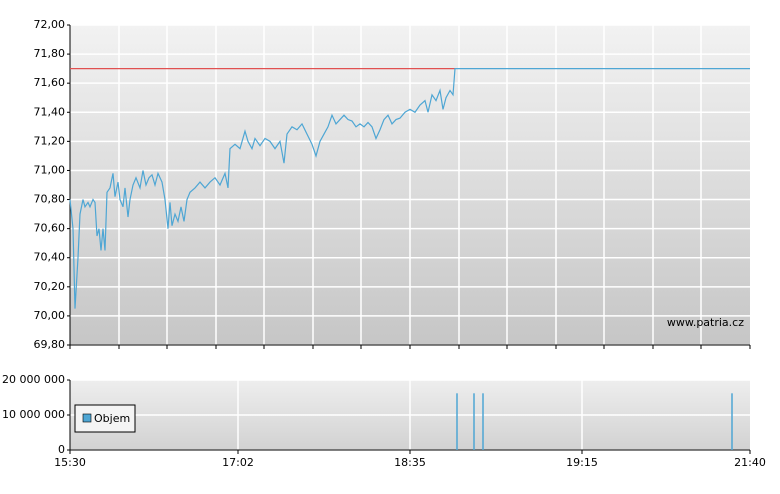 The width and height of the screenshot is (780, 494). I want to click on y-tick-label: 71,00, so click(50, 169).